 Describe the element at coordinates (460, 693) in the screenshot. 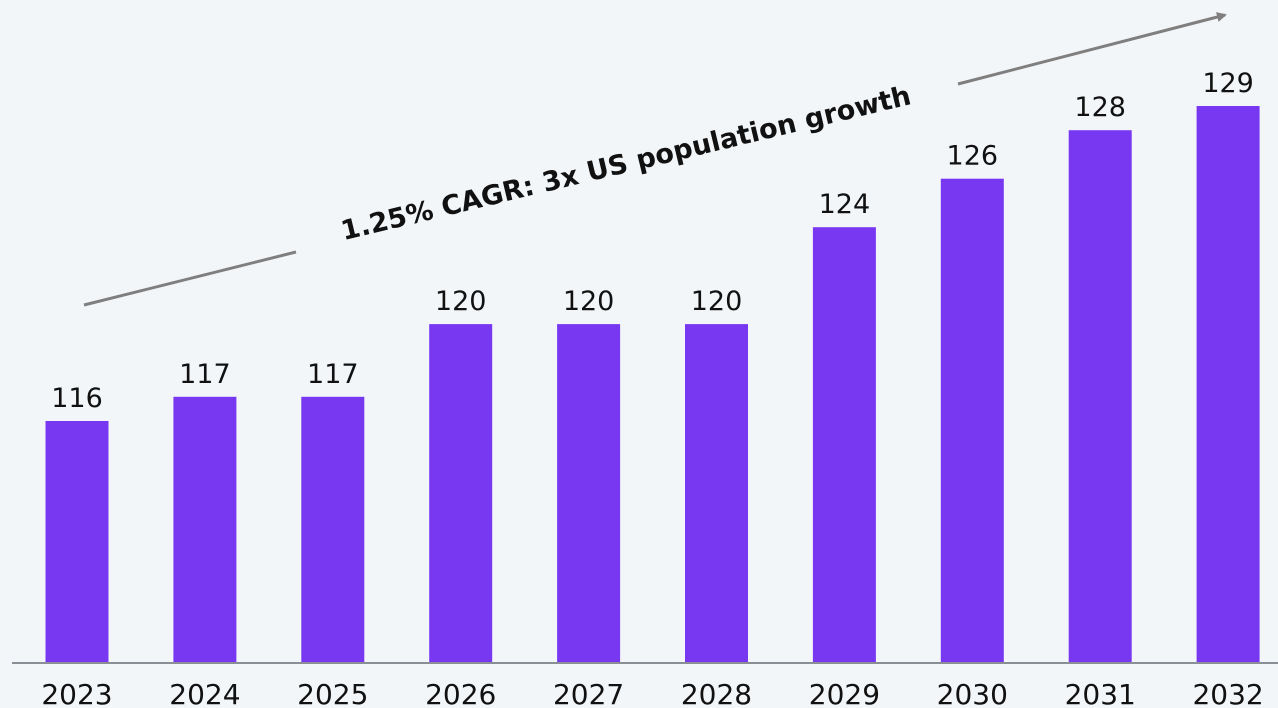

I see `x-tick-2026: 2026` at that location.